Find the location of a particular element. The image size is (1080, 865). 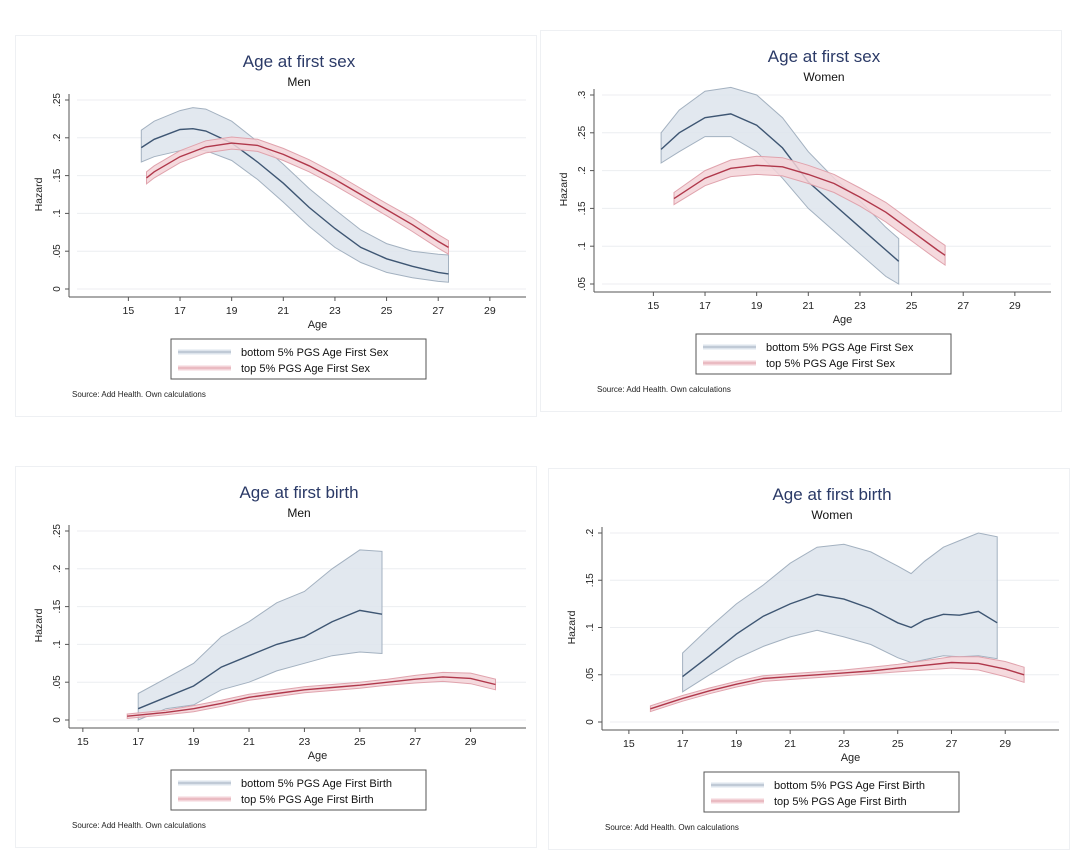

legend-label-top: top 5% PGS Age First Birth is located at coordinates (307, 800).